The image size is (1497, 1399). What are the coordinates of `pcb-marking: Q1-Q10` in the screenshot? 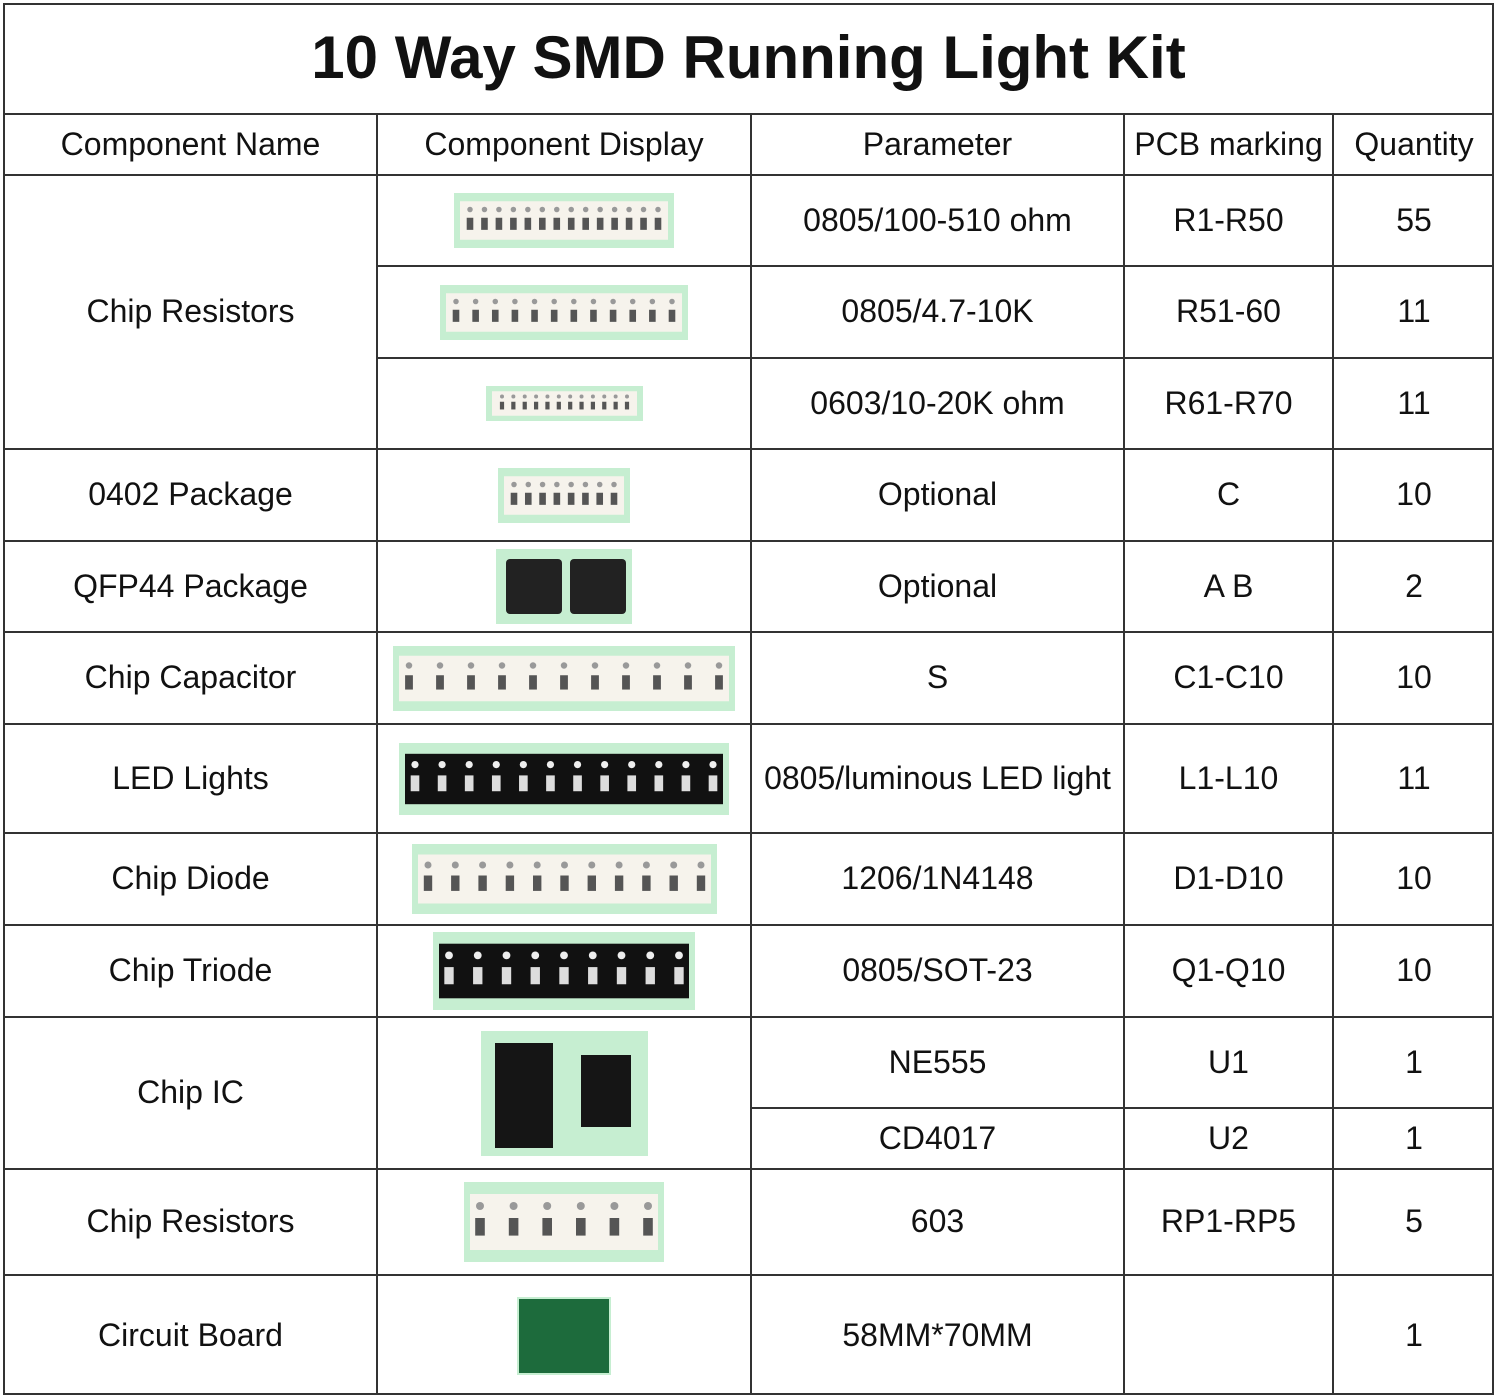 It's located at (1227, 970).